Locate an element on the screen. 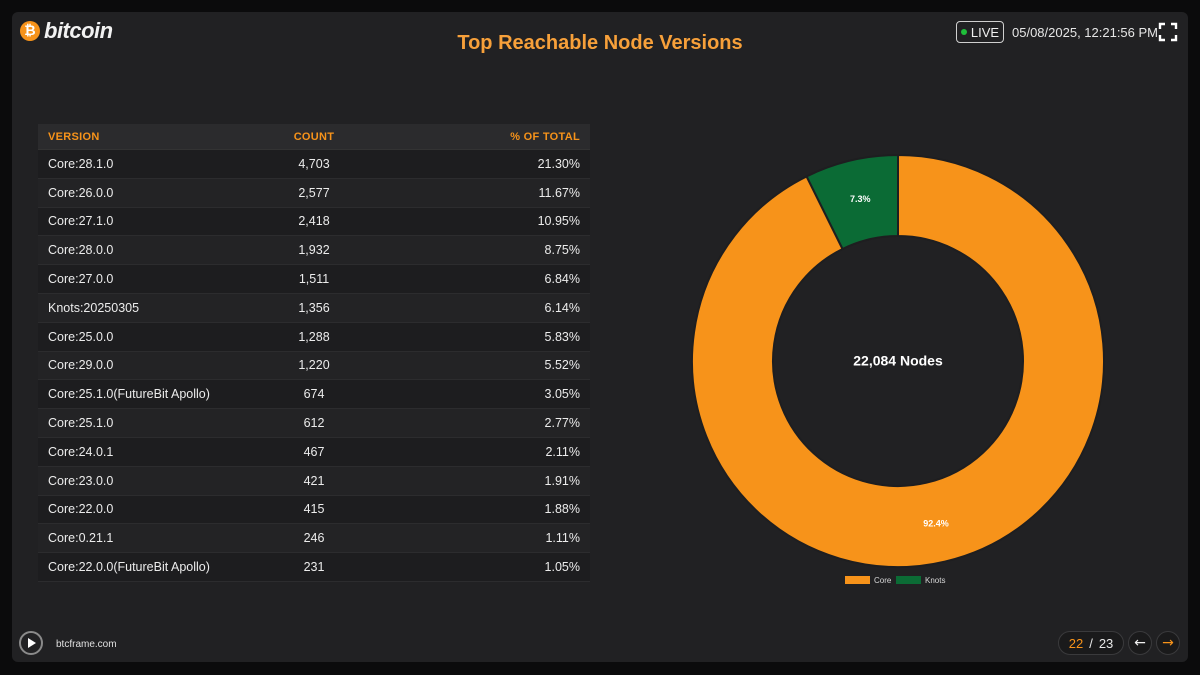 Image resolution: width=1200 pixels, height=675 pixels. pct-cell: 1.91% is located at coordinates (562, 480).